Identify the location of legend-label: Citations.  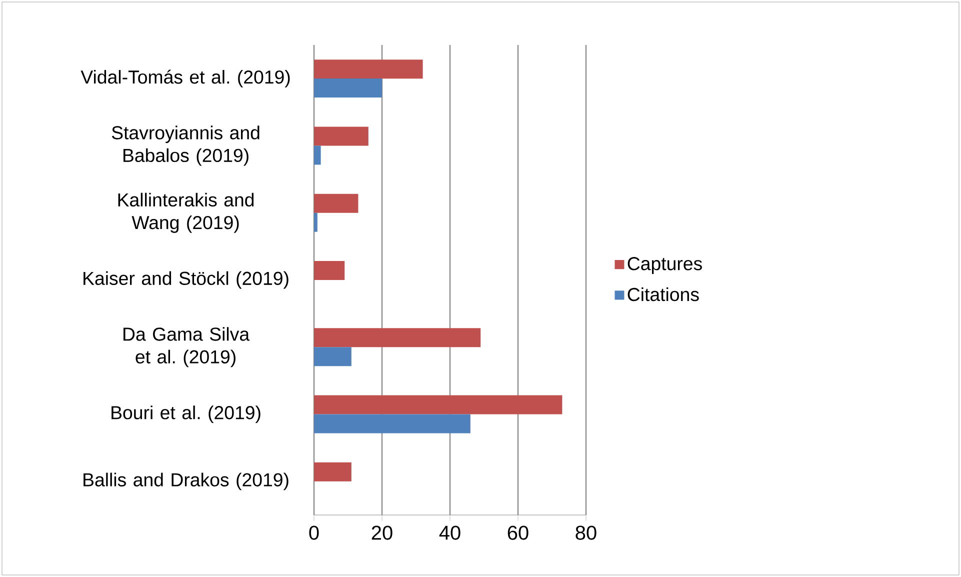
(663, 294).